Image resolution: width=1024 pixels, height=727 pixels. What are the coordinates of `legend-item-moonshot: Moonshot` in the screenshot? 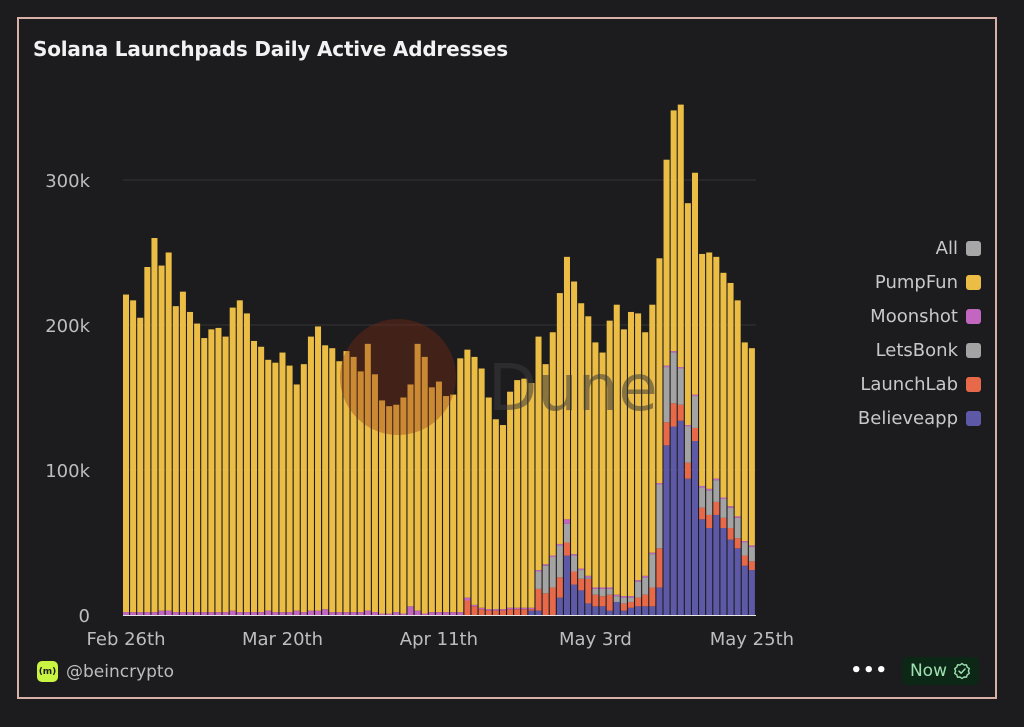 It's located at (919, 316).